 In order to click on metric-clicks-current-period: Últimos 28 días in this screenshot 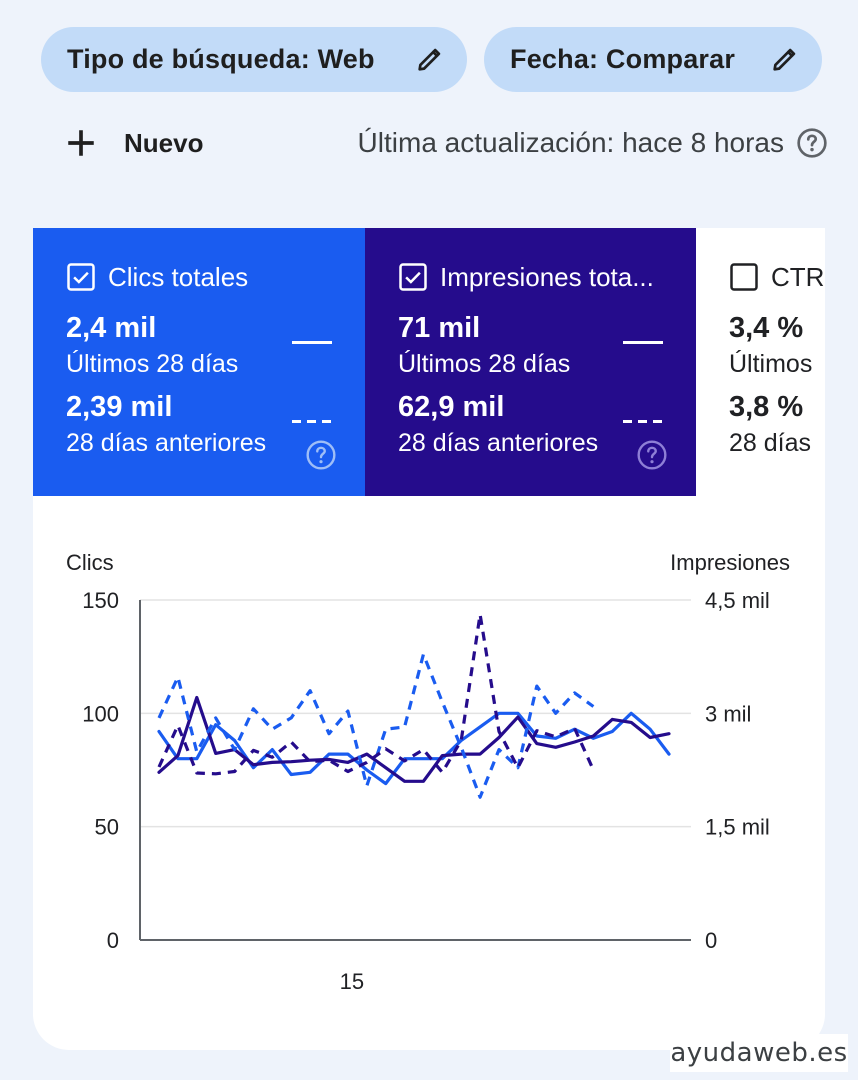, I will do `click(152, 364)`.